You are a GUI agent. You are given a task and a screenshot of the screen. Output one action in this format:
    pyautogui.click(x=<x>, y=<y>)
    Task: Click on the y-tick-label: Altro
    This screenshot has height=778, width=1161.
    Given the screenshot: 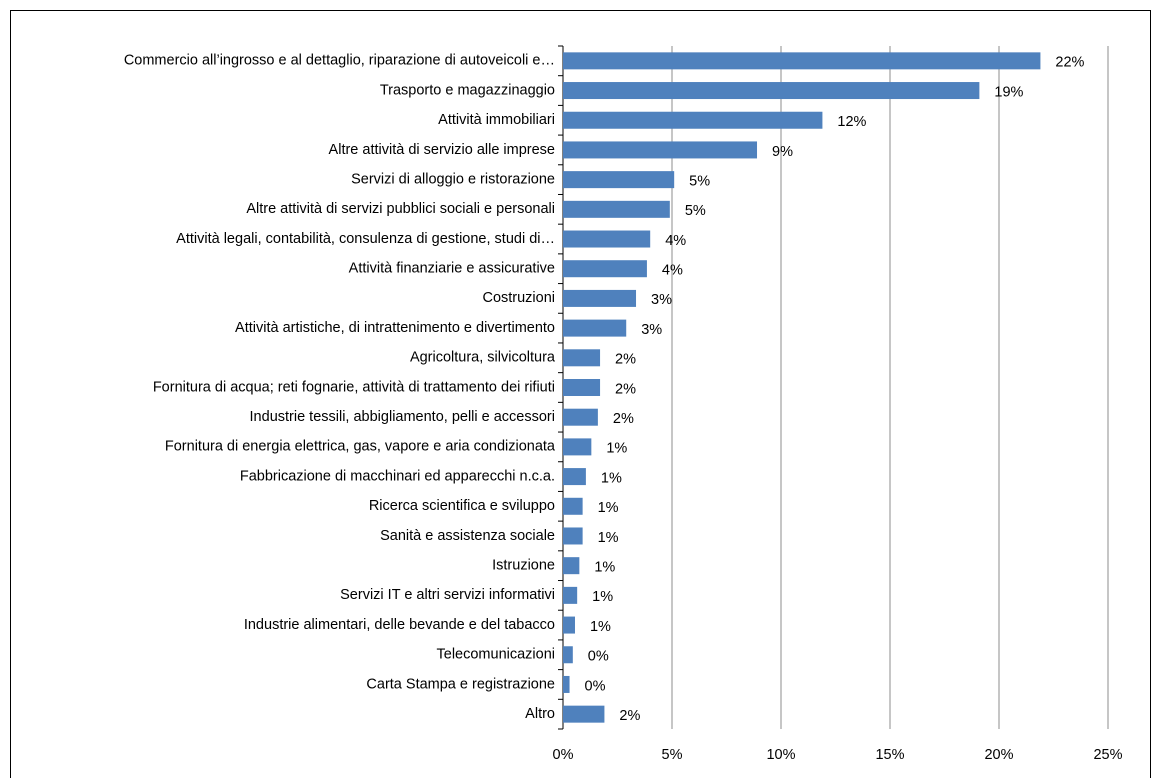 What is the action you would take?
    pyautogui.click(x=540, y=714)
    